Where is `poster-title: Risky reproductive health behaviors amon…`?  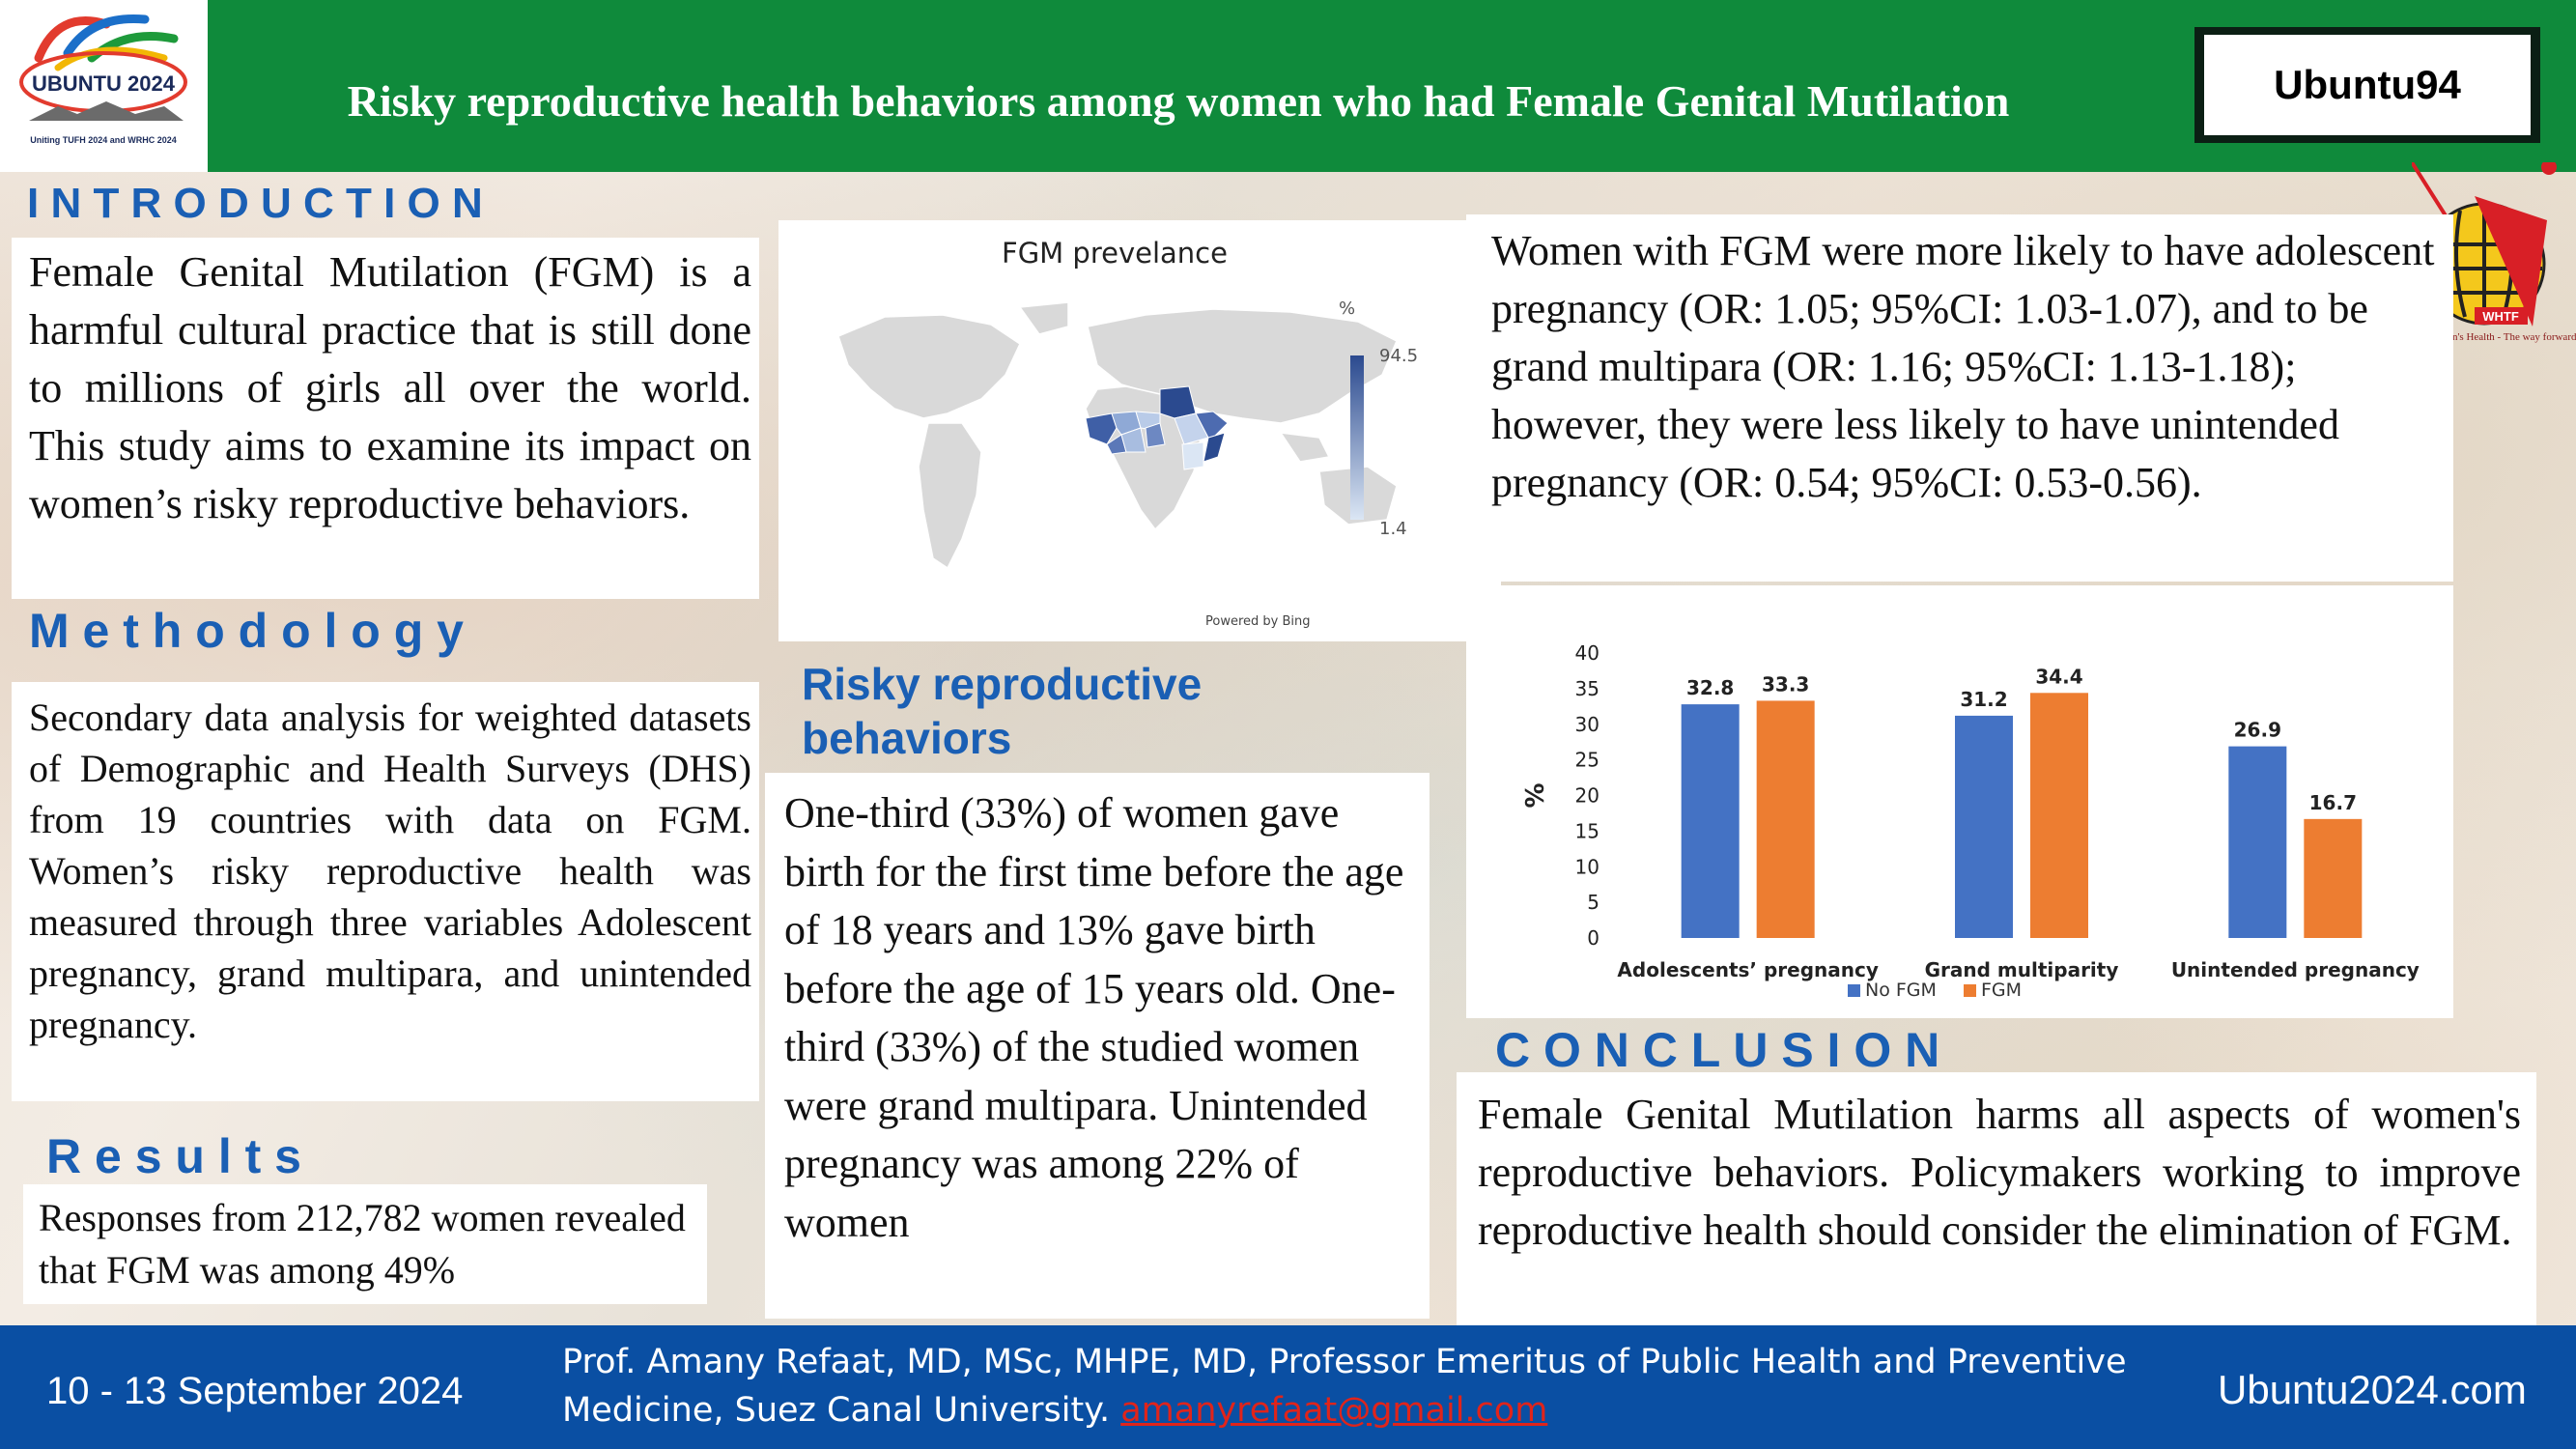 poster-title: Risky reproductive health behaviors amon… is located at coordinates (1178, 101).